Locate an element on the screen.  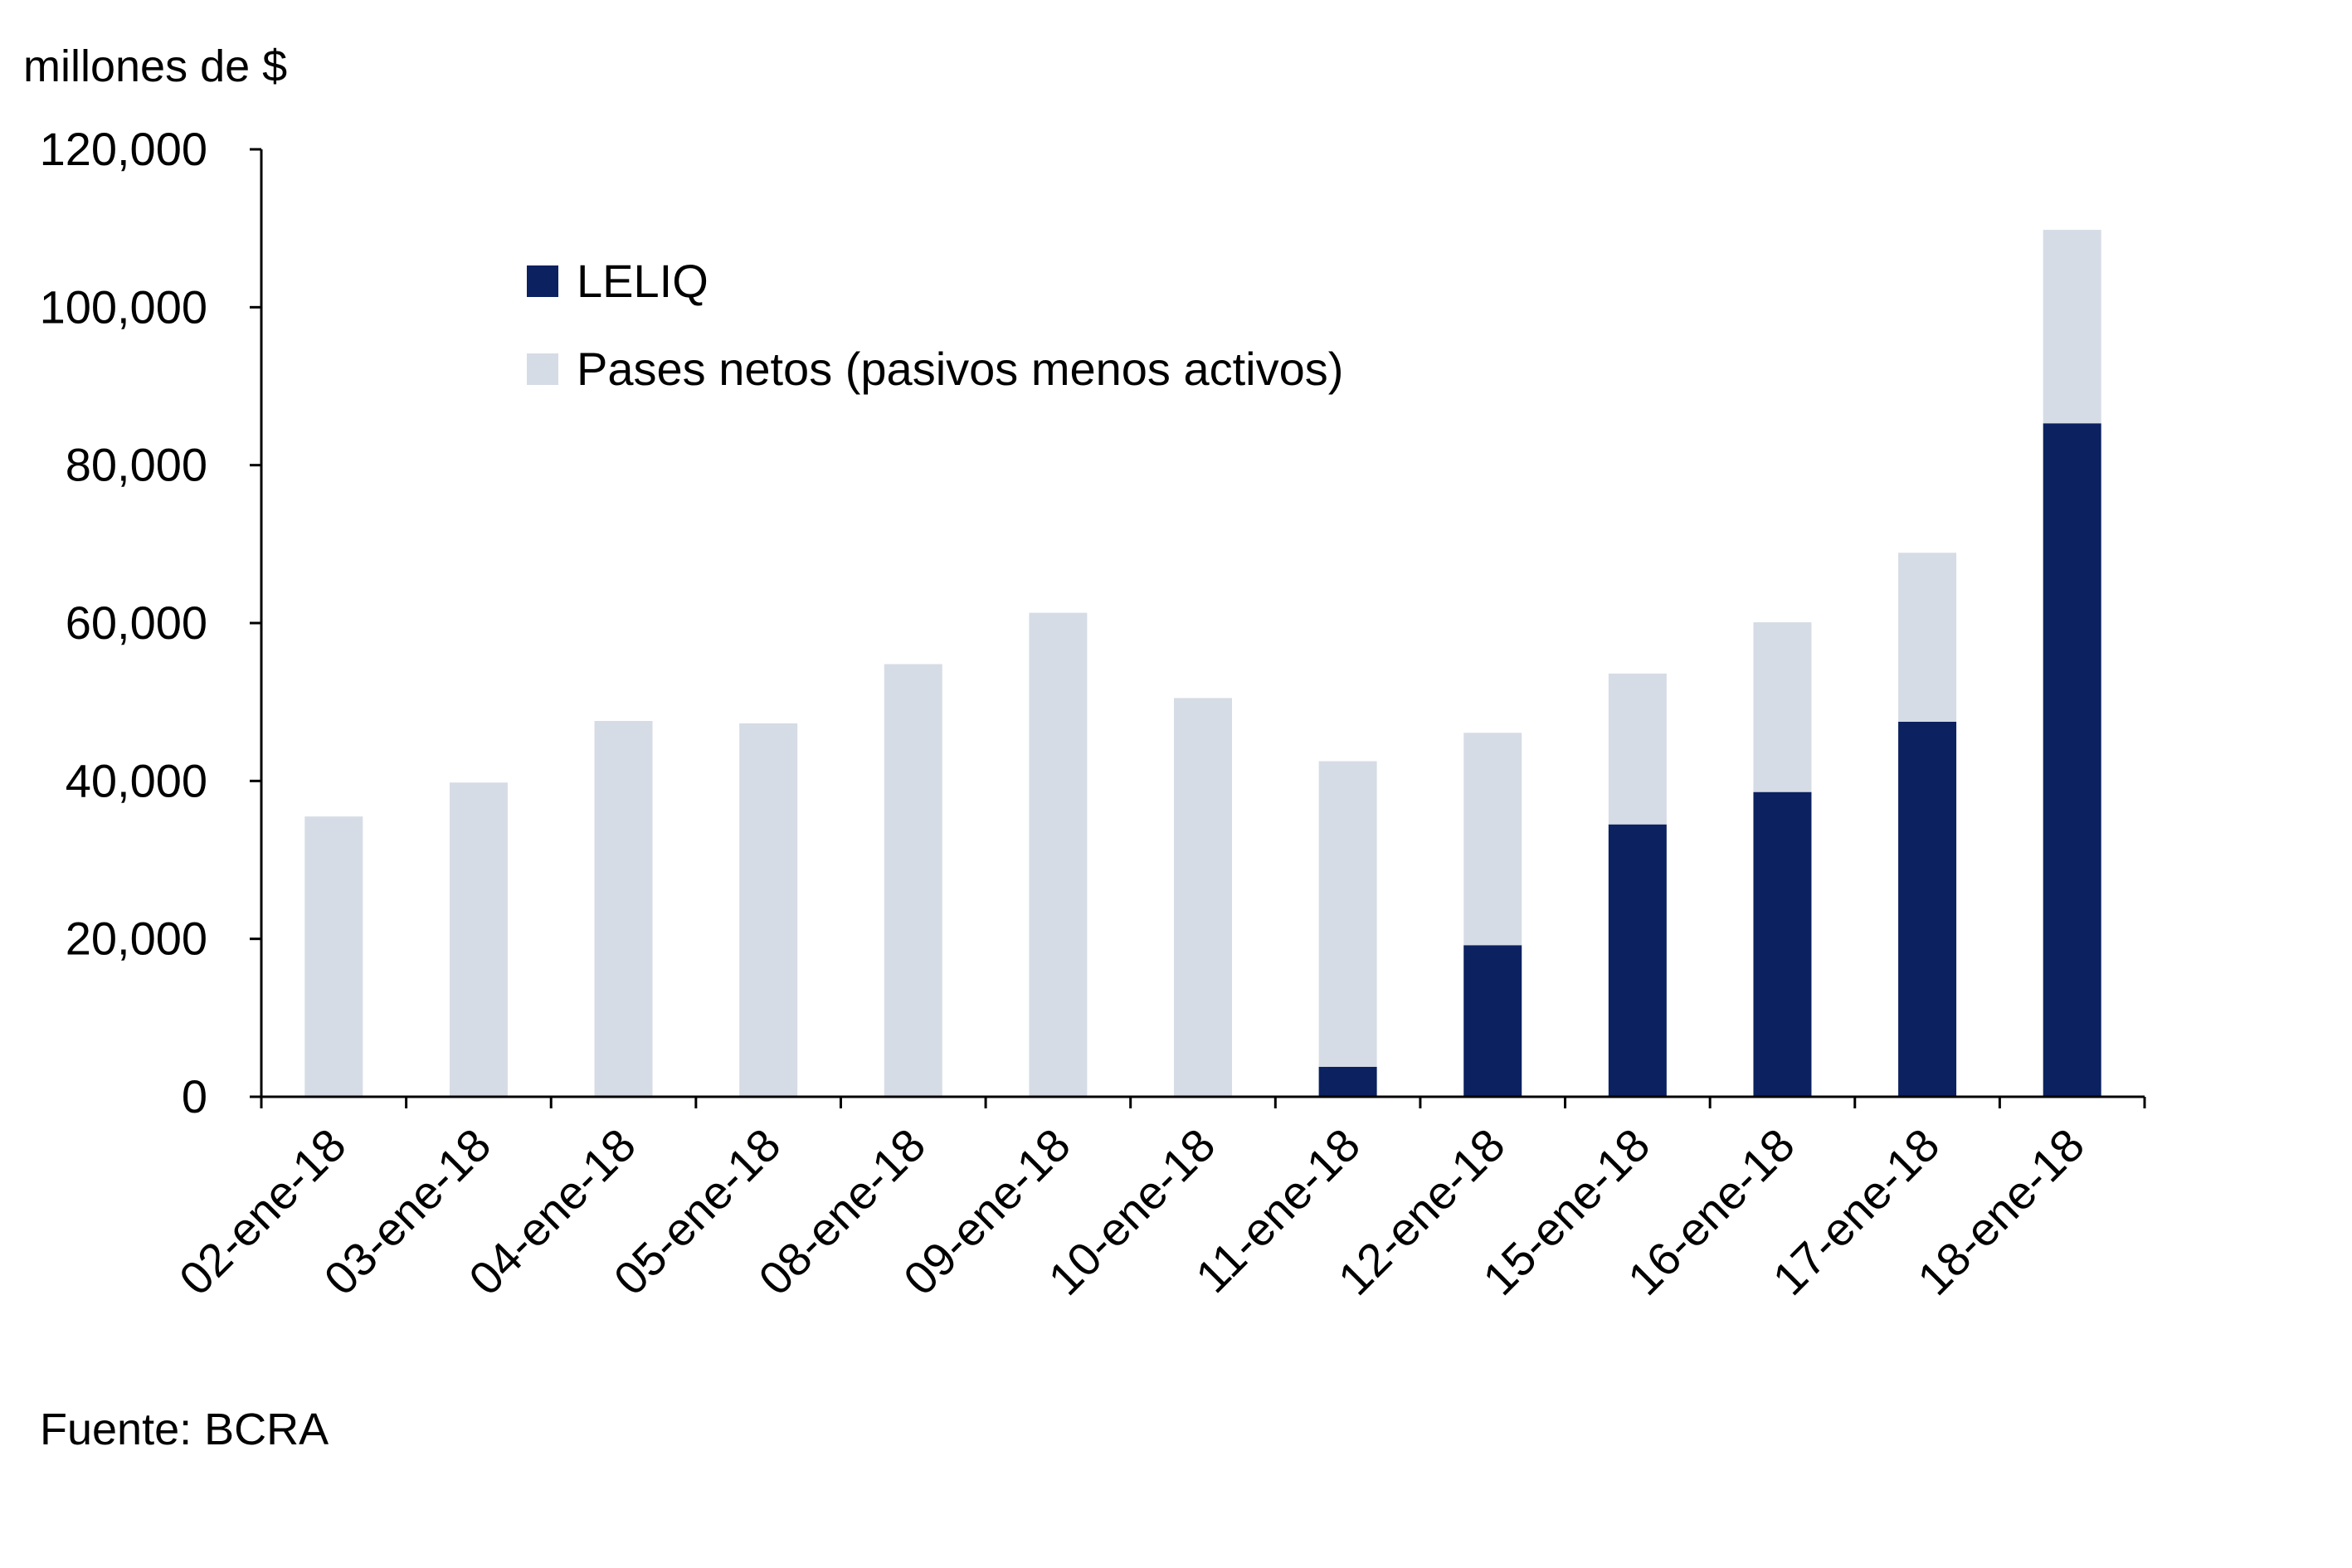
legend-label-leliq: LELIQ is located at coordinates (643, 281).